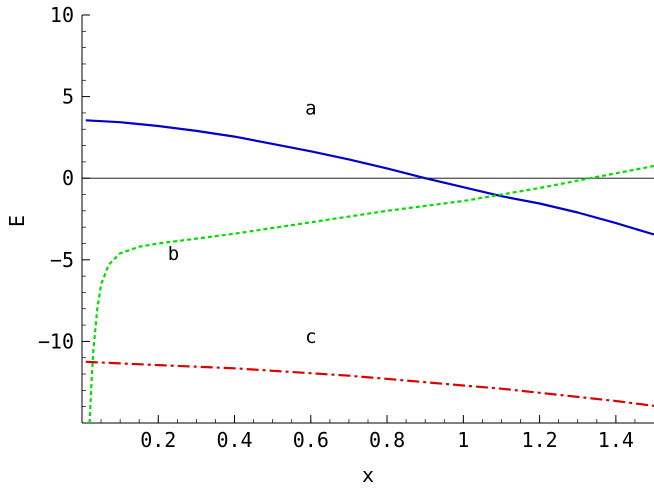 This screenshot has height=490, width=654. I want to click on y-axis-title: E, so click(17, 221).